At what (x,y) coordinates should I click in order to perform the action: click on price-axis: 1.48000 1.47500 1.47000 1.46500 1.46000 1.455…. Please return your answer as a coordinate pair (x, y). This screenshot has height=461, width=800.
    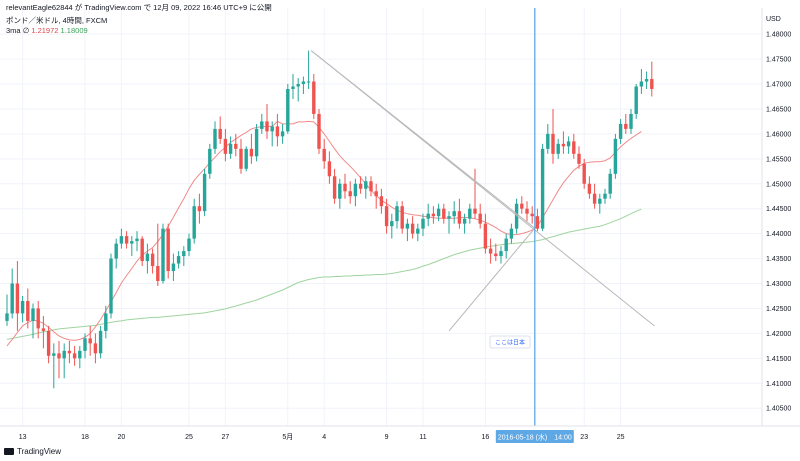
    Looking at the image, I should click on (778, 222).